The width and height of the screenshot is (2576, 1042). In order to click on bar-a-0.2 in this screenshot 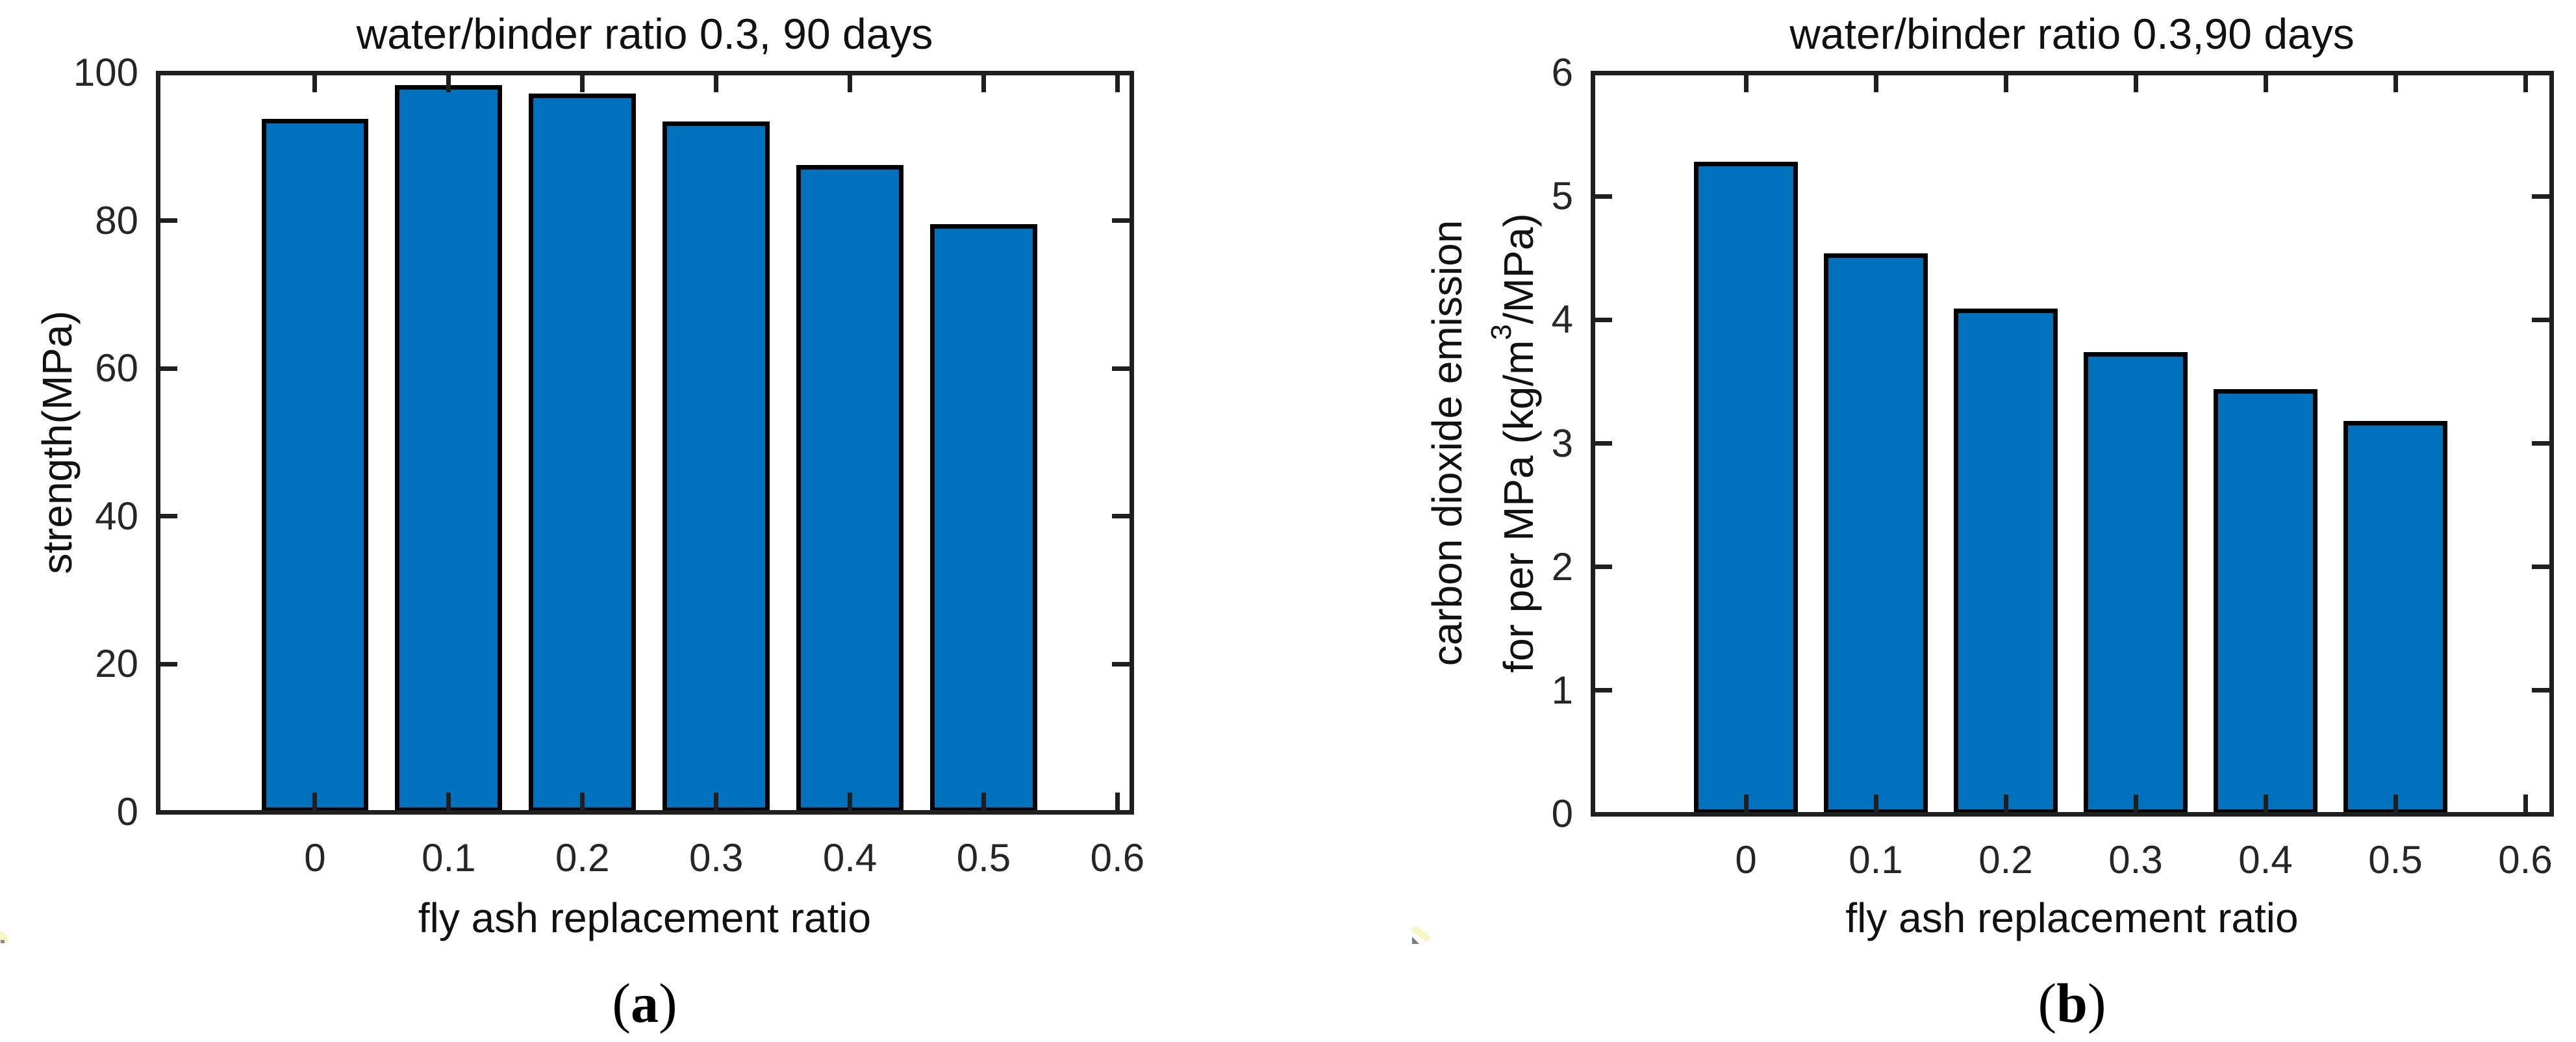, I will do `click(583, 453)`.